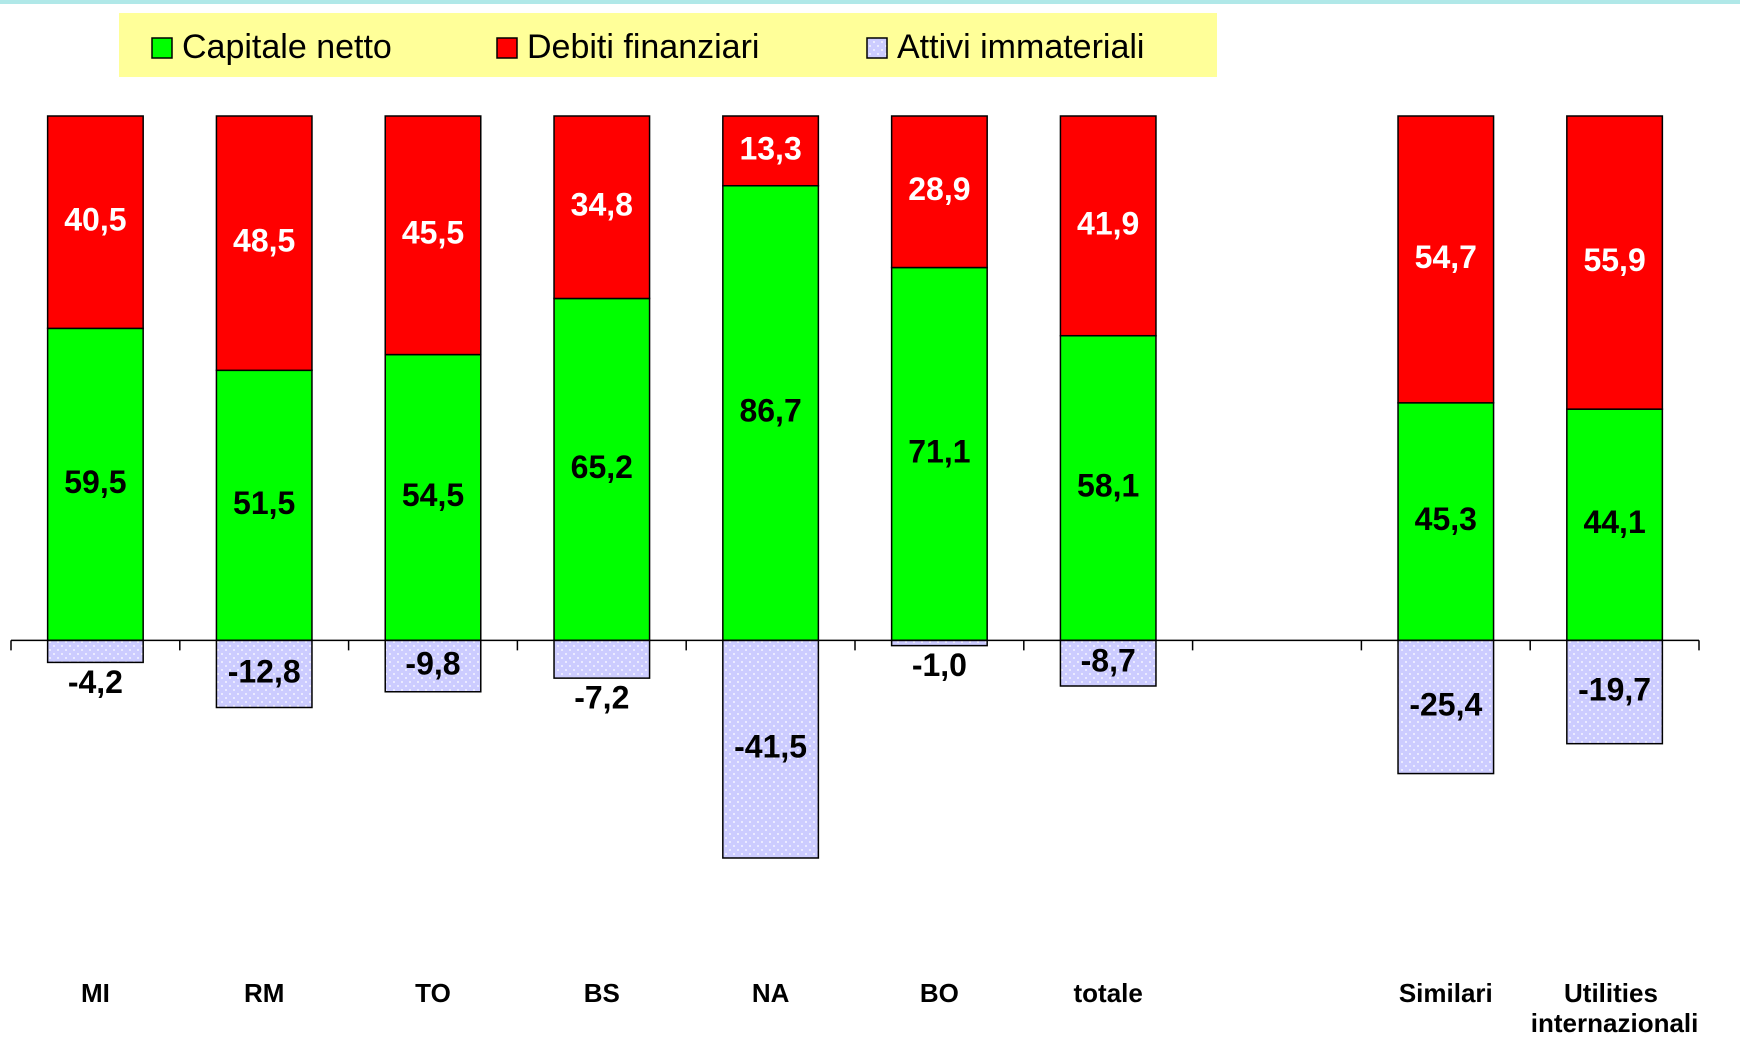  What do you see at coordinates (1020, 47) in the screenshot?
I see `legend-label: Attivi immateriali` at bounding box center [1020, 47].